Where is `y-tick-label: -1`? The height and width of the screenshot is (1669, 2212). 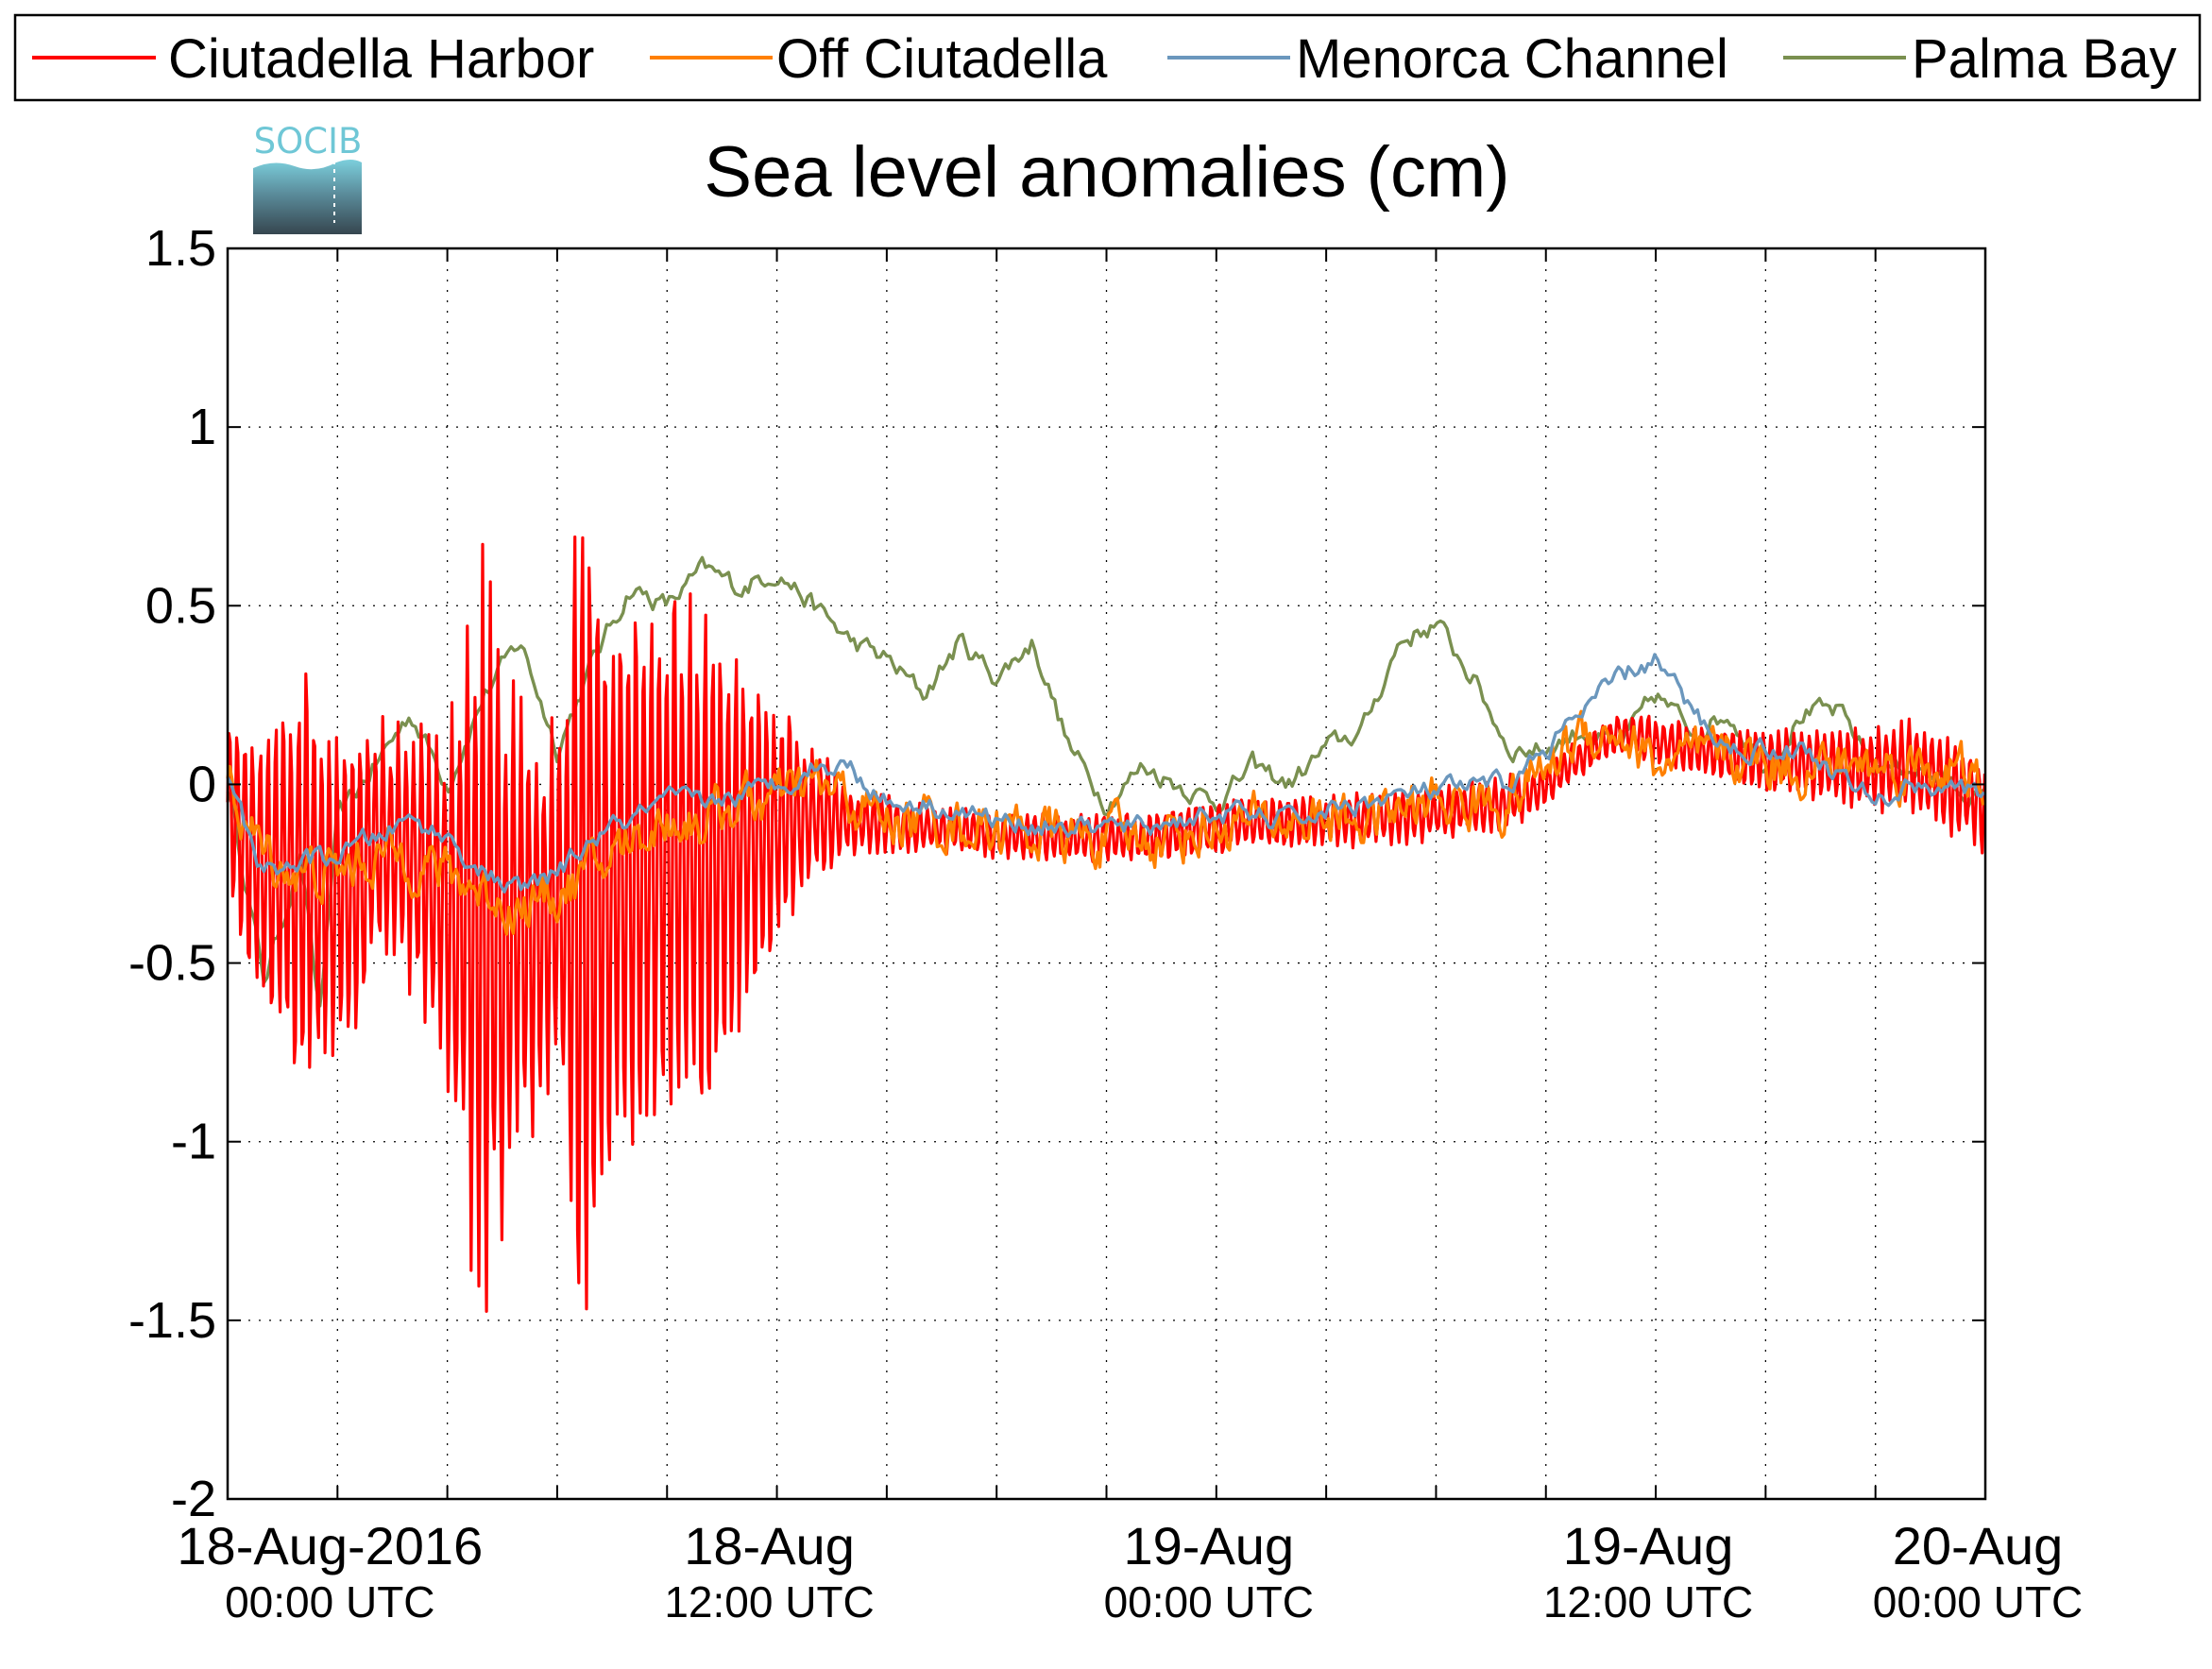 y-tick-label: -1 is located at coordinates (193, 1142).